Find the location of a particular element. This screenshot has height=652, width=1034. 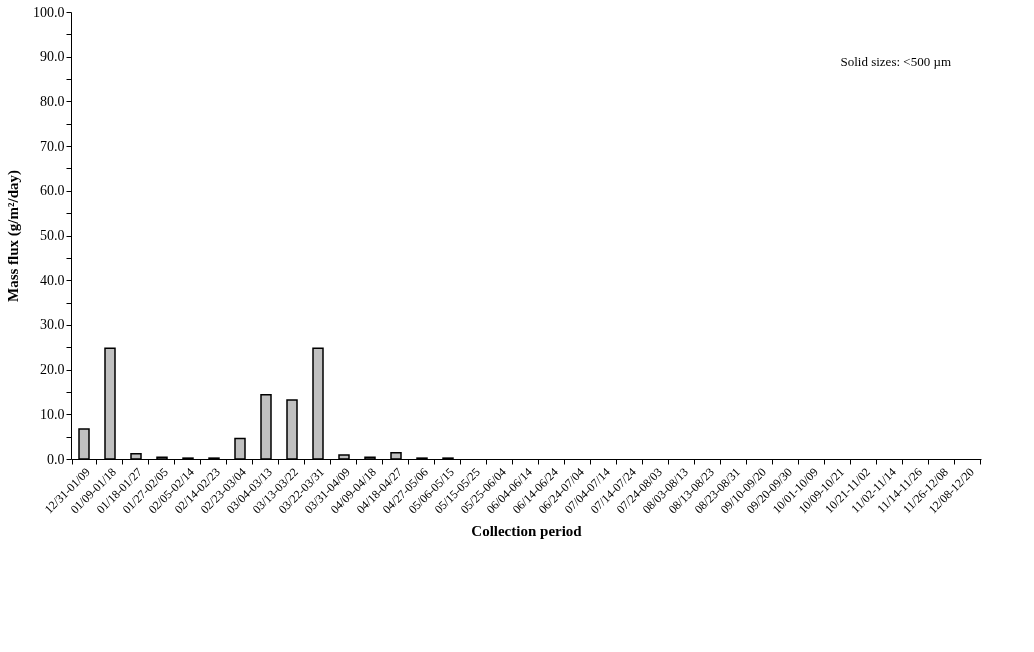

y-axis-title: Mass flux (g/m²/day) is located at coordinates (13, 236).